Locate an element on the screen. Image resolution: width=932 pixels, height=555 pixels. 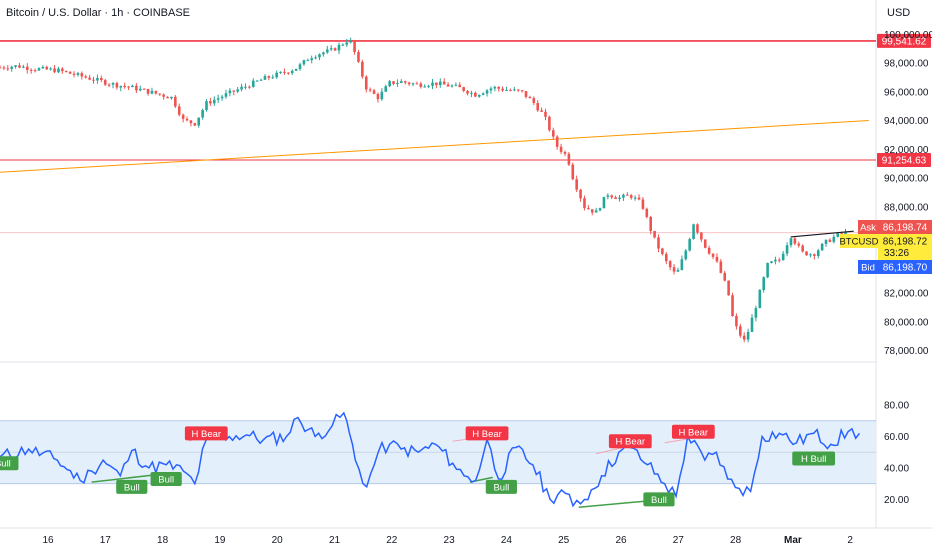
currency-selector: USD is located at coordinates (899, 13).